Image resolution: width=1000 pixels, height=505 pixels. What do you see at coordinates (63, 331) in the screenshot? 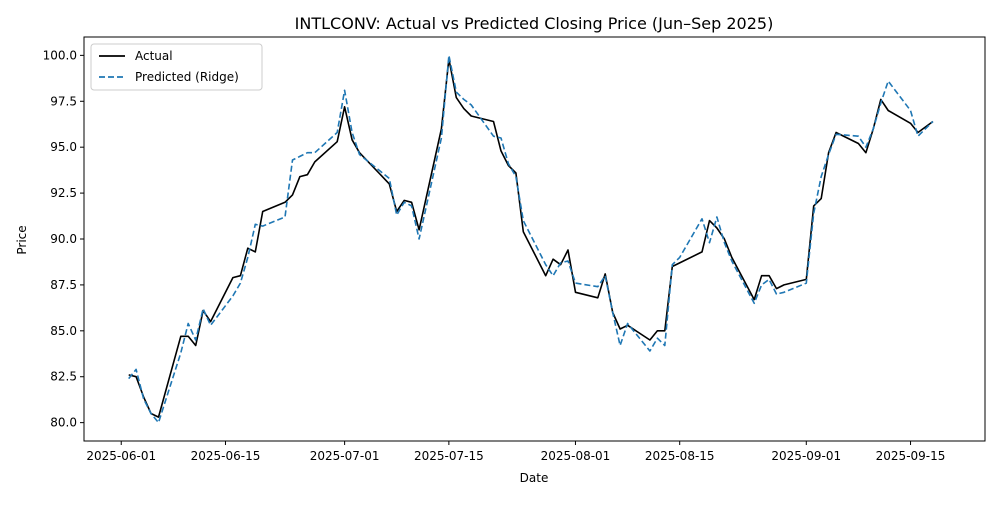
I see `y-tick-label: 85.0` at bounding box center [63, 331].